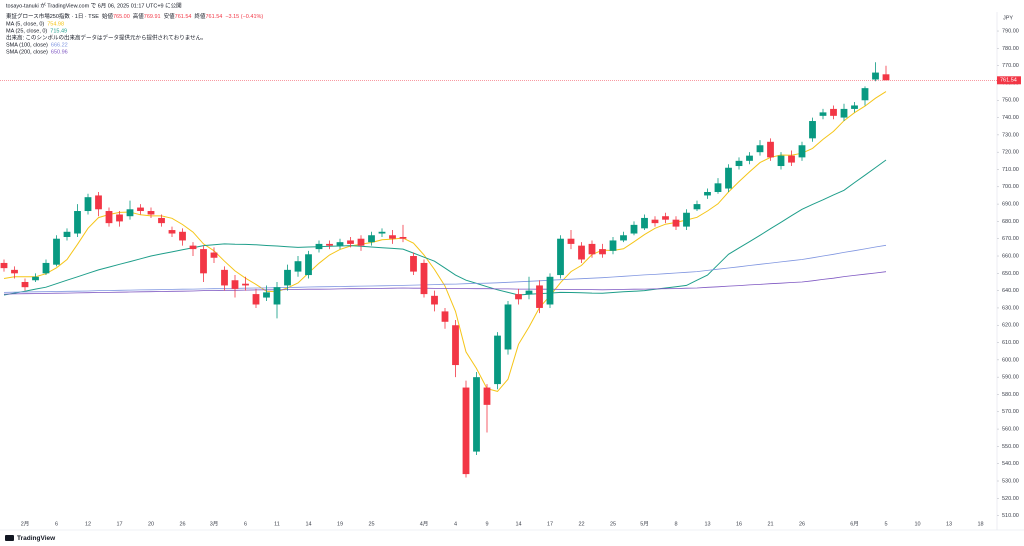 Image resolution: width=1024 pixels, height=546 pixels. What do you see at coordinates (424, 523) in the screenshot?
I see `x-tick-label: 4月` at bounding box center [424, 523].